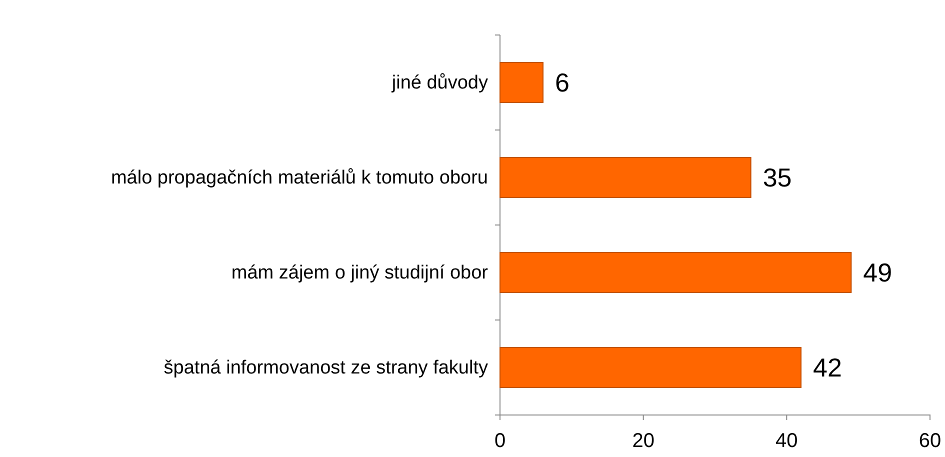 The width and height of the screenshot is (945, 457). I want to click on data-label: 35, so click(777, 177).